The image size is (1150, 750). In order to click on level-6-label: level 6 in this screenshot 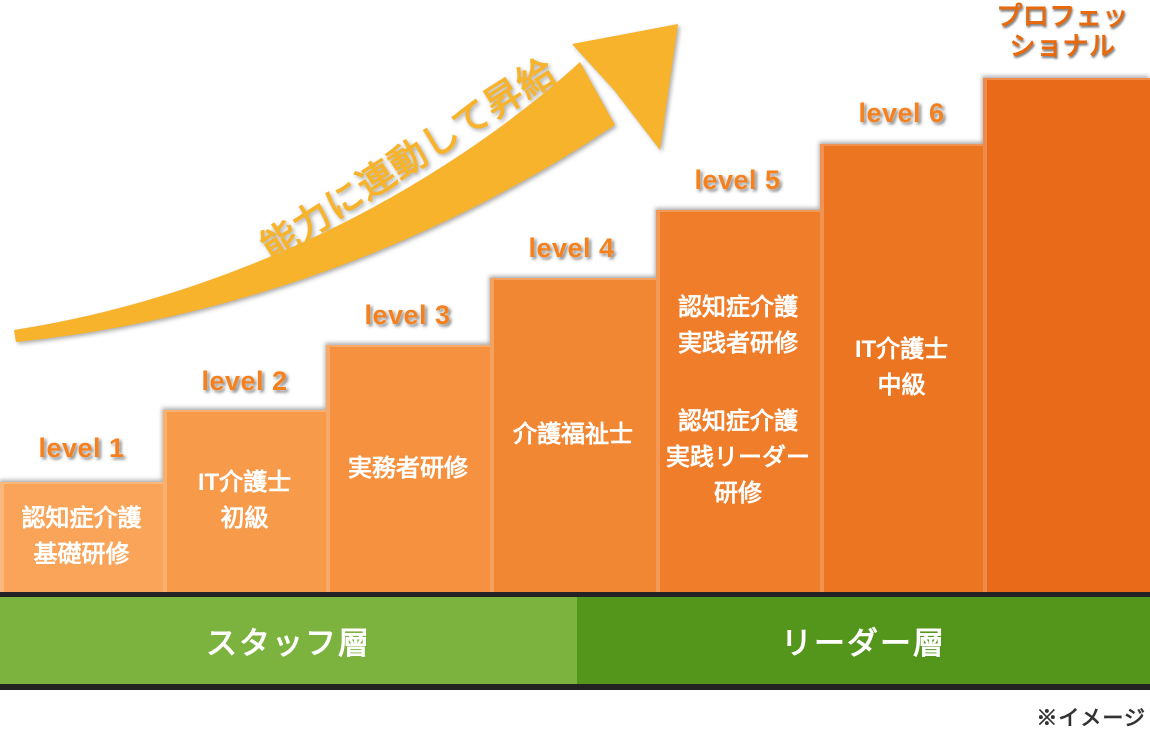, I will do `click(901, 113)`.